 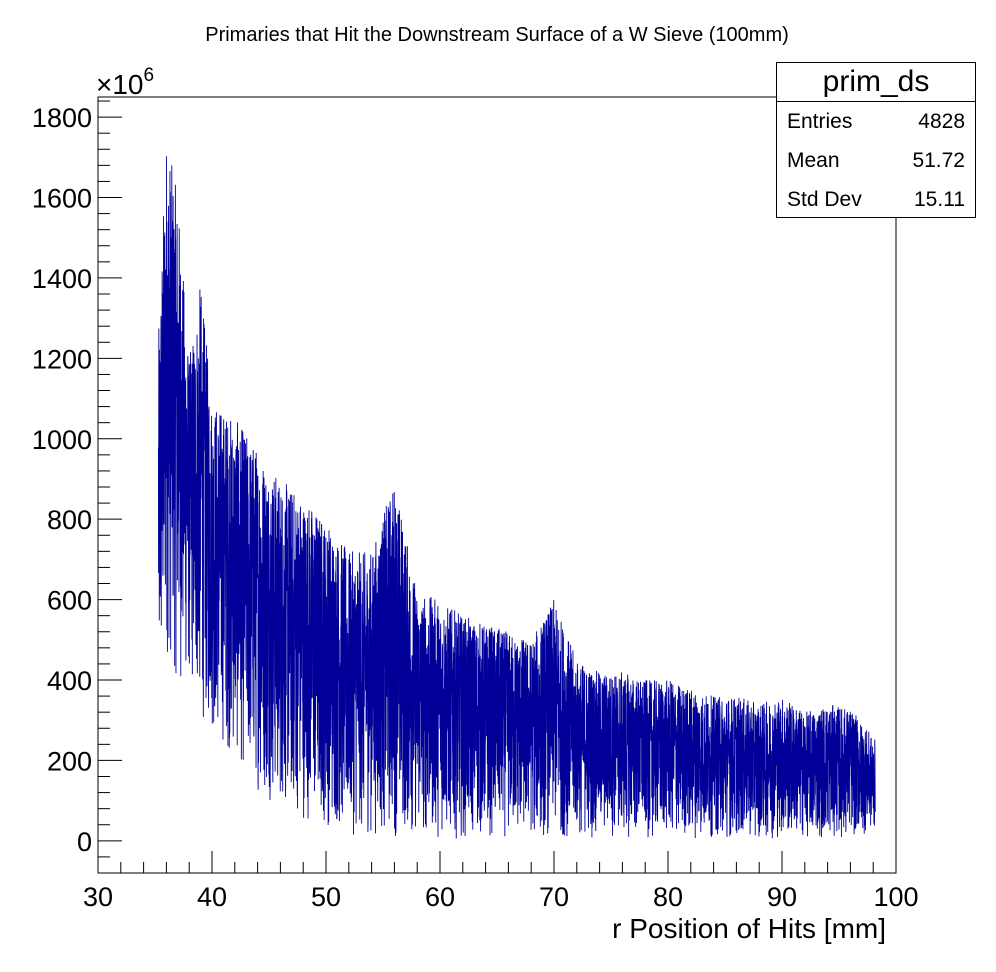 What do you see at coordinates (749, 928) in the screenshot?
I see `x-axis-label: r Position of Hits [mm]` at bounding box center [749, 928].